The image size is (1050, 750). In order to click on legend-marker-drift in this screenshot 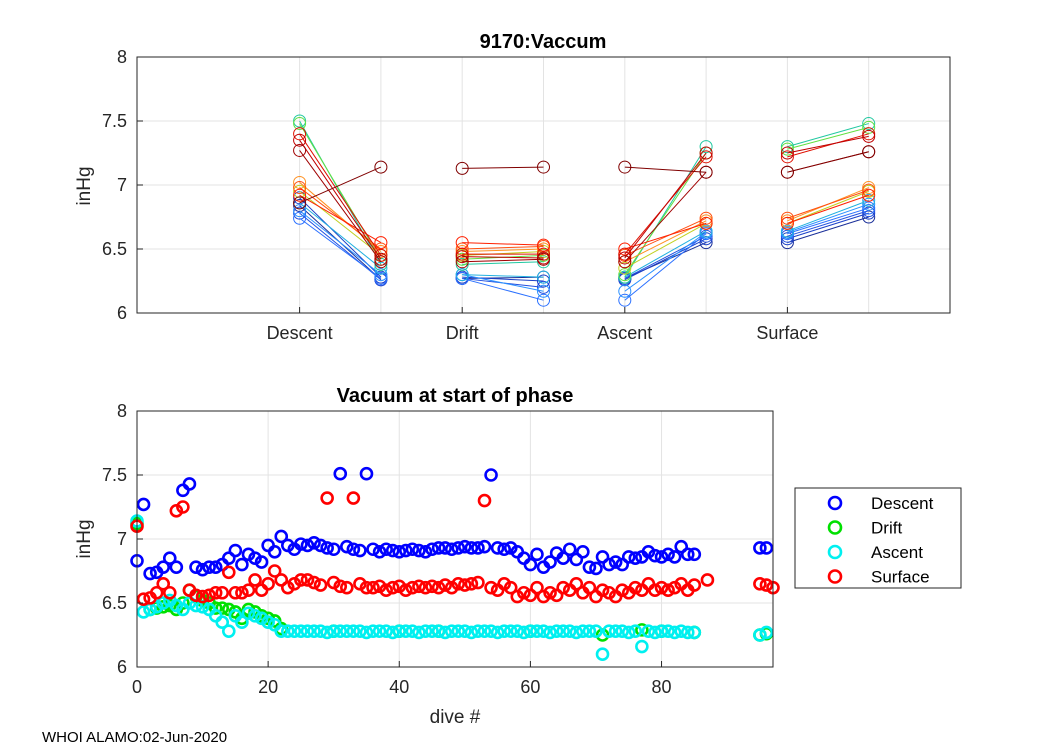, I will do `click(835, 527)`.